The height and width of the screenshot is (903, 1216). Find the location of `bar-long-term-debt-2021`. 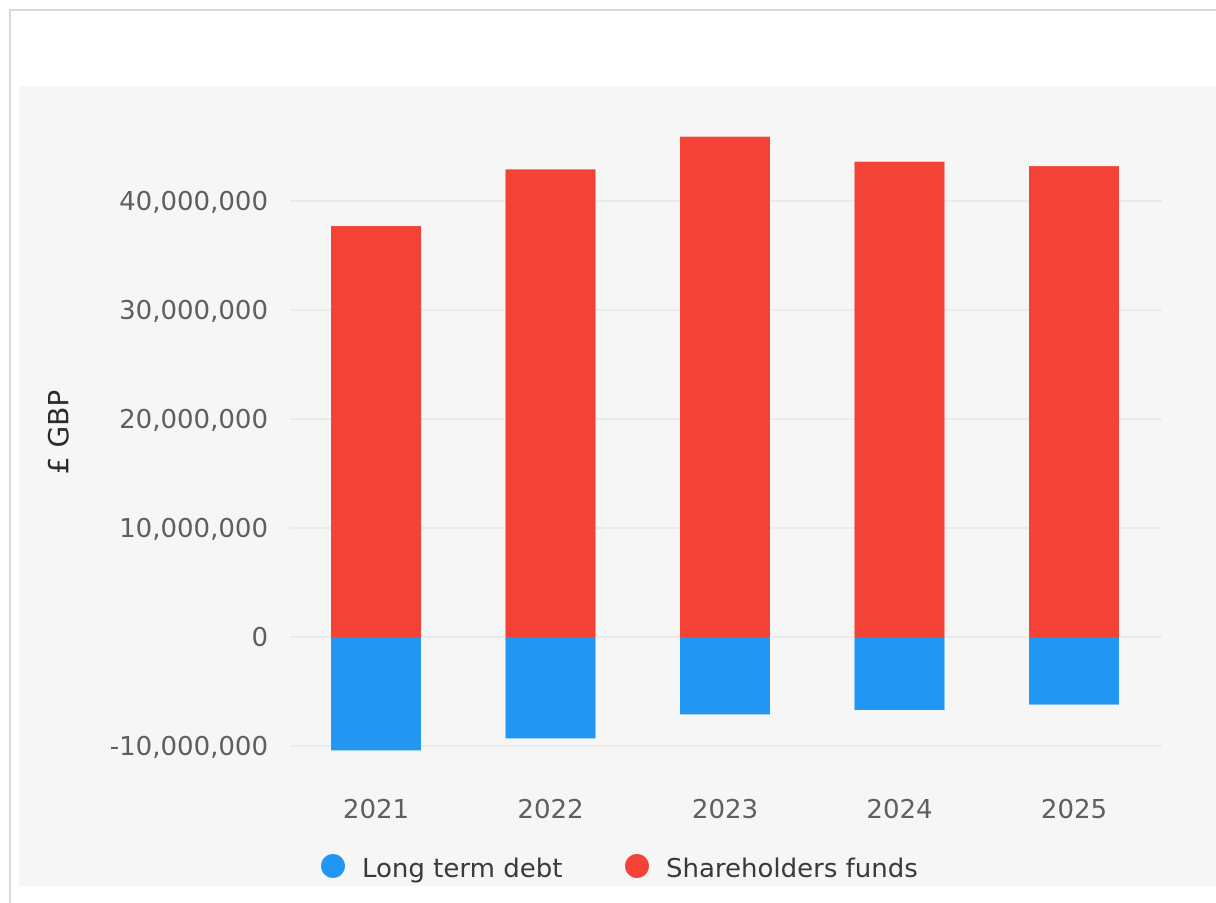

bar-long-term-debt-2021 is located at coordinates (376, 694).